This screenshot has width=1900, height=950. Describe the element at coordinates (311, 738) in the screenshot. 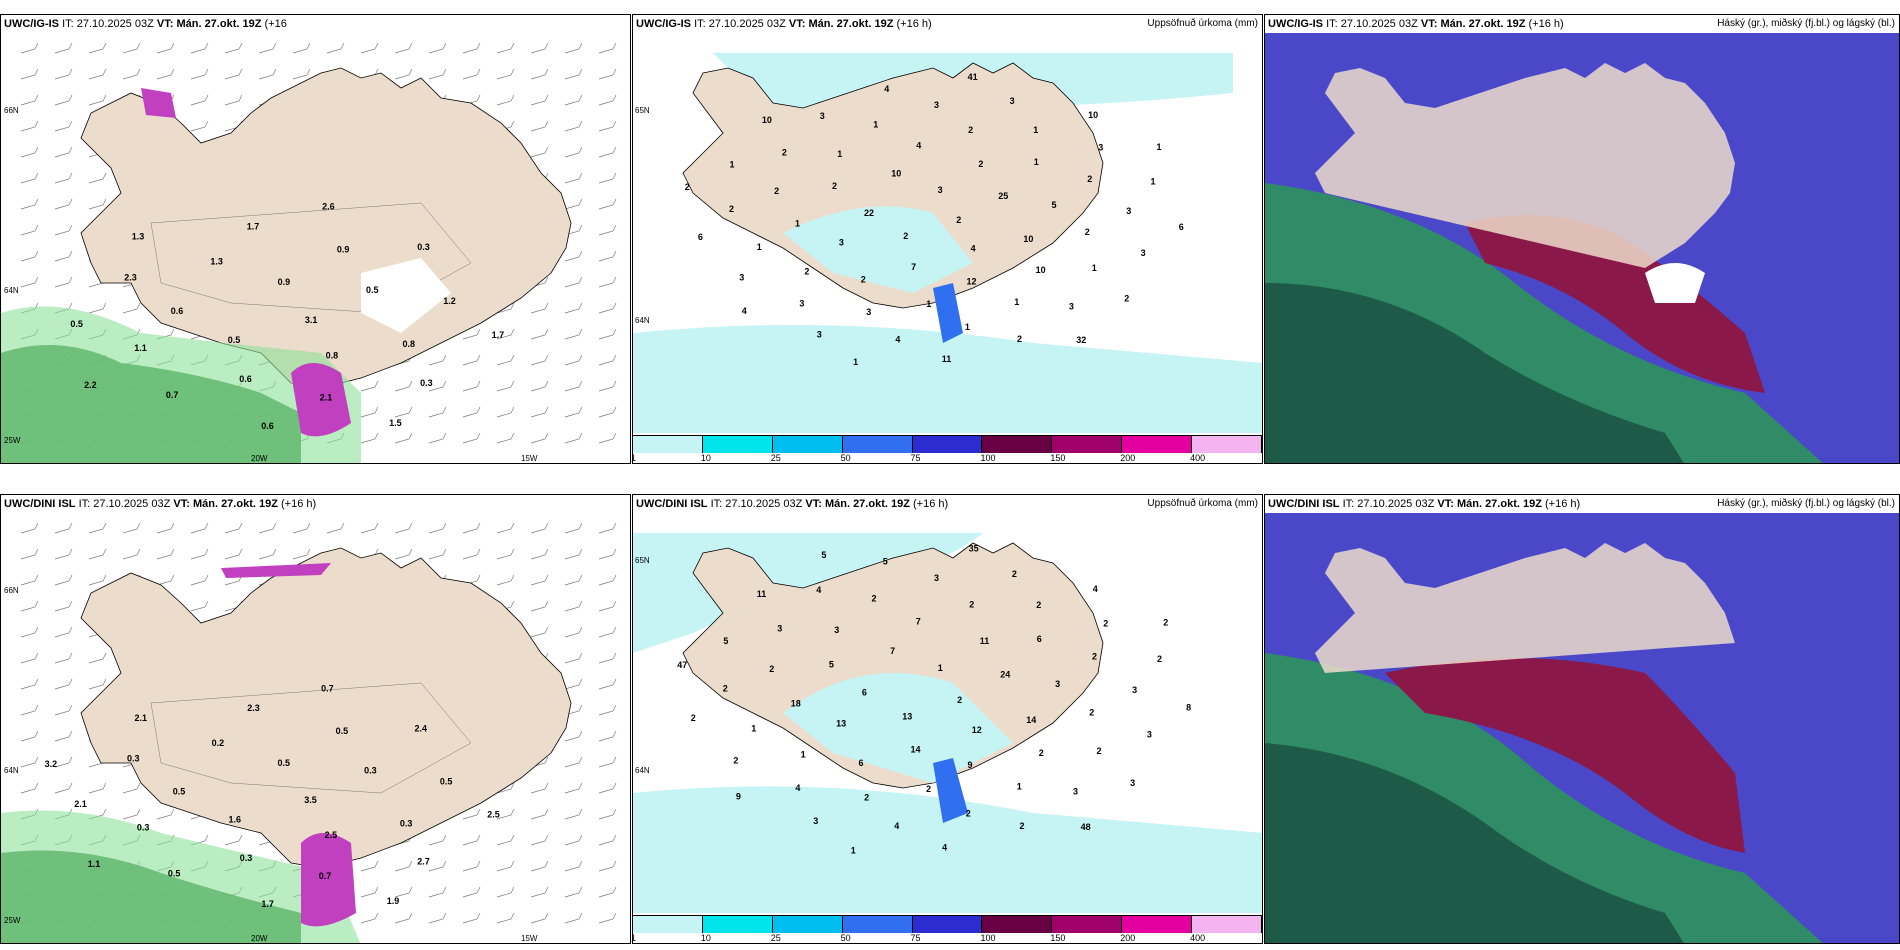

I see `hatch-area` at that location.